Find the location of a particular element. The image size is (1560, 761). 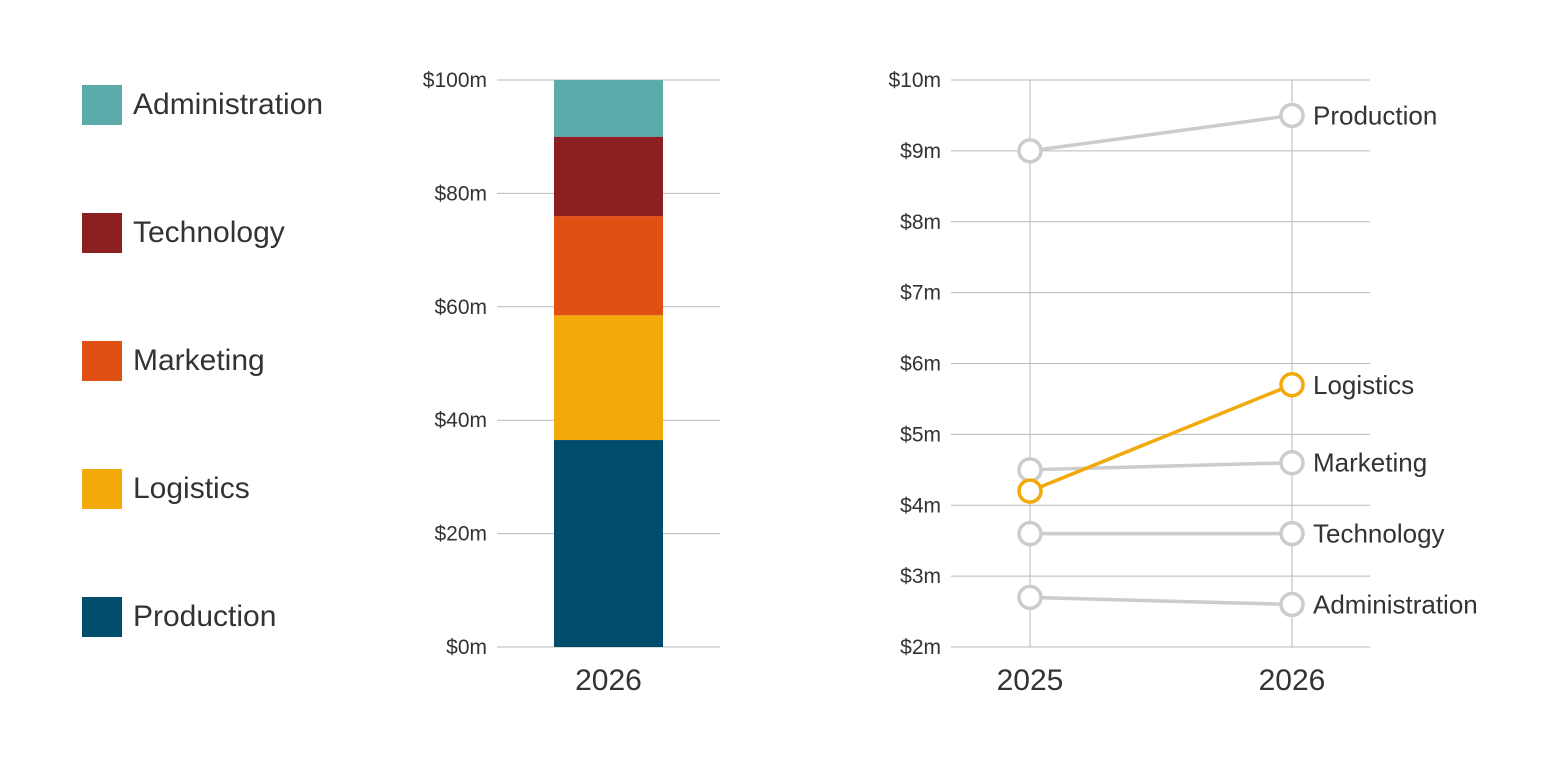

bar-y-tick-label: $40m is located at coordinates (460, 420).